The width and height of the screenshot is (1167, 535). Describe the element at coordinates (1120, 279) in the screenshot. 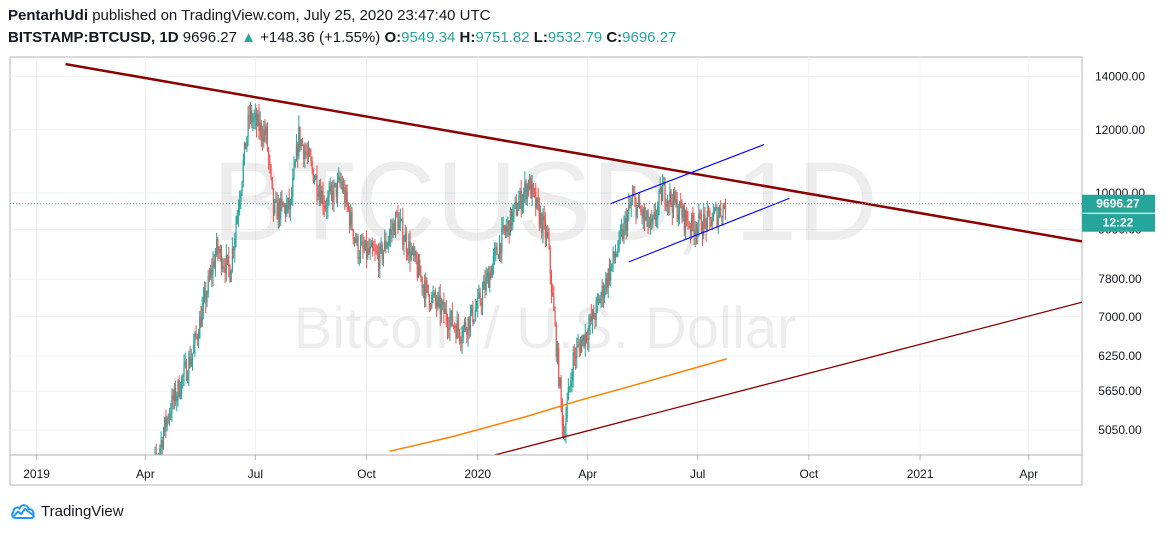

I see `price-tick-label: 7800.00` at that location.